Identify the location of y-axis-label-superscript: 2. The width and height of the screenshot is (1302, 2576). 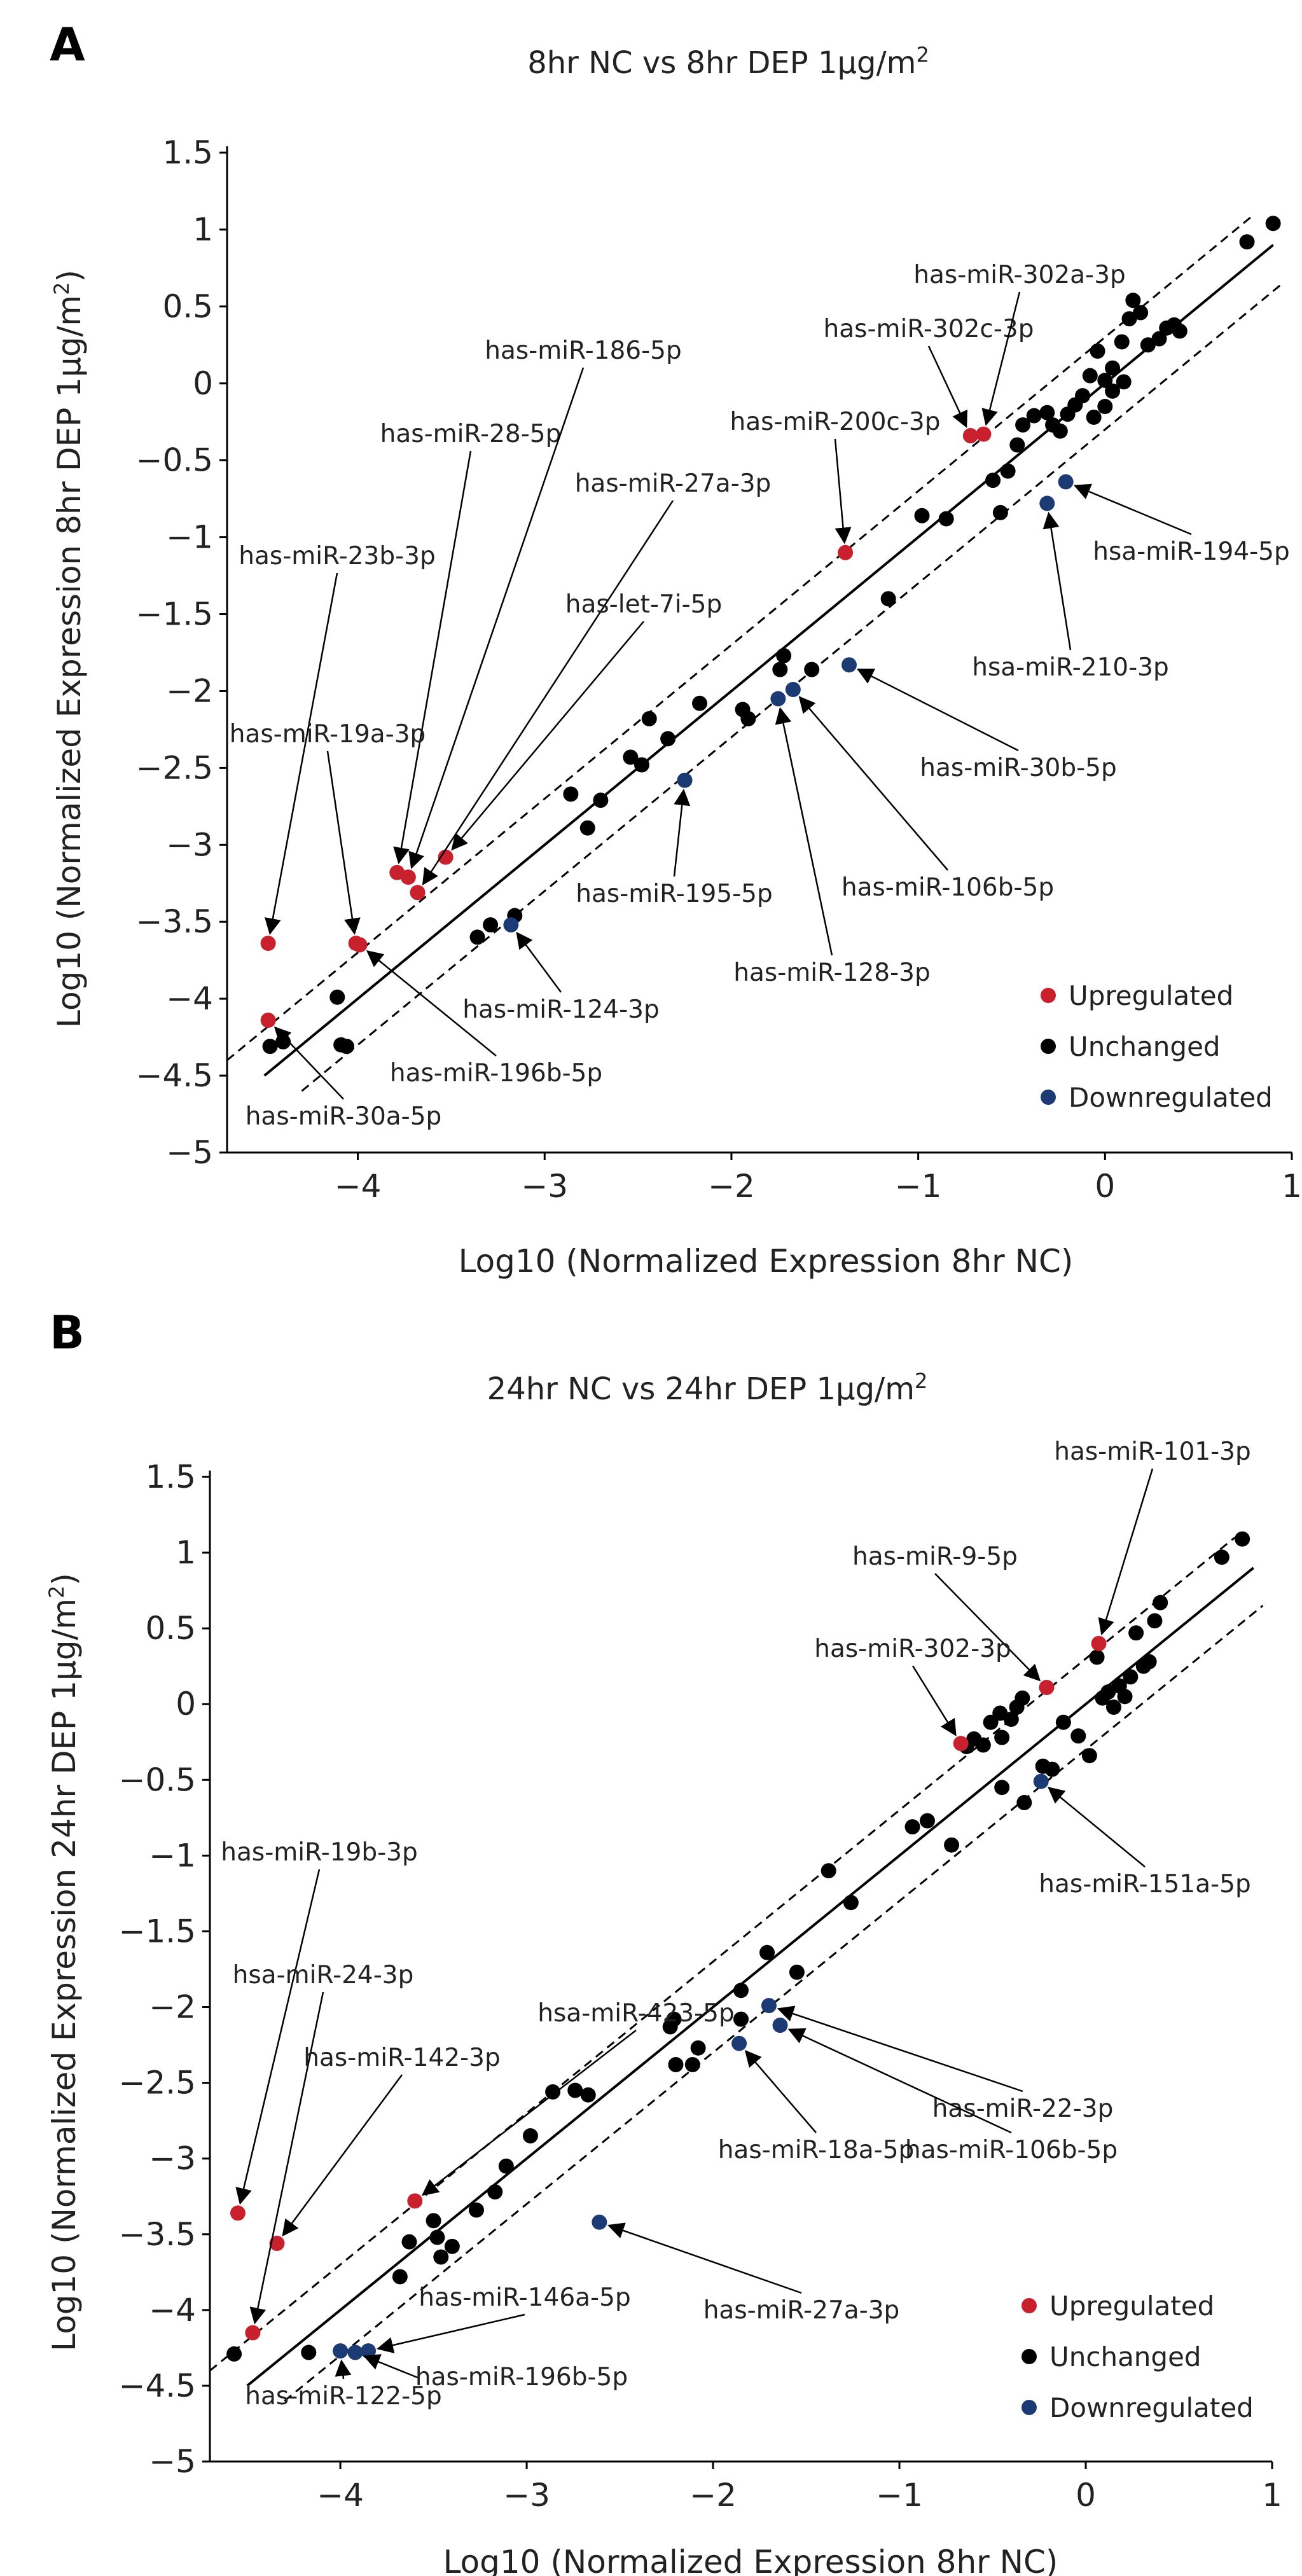
(57, 1592).